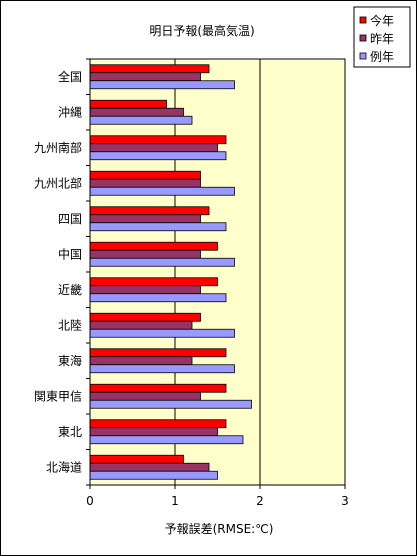  I want to click on category-label-2: 沖縄, so click(70, 111).